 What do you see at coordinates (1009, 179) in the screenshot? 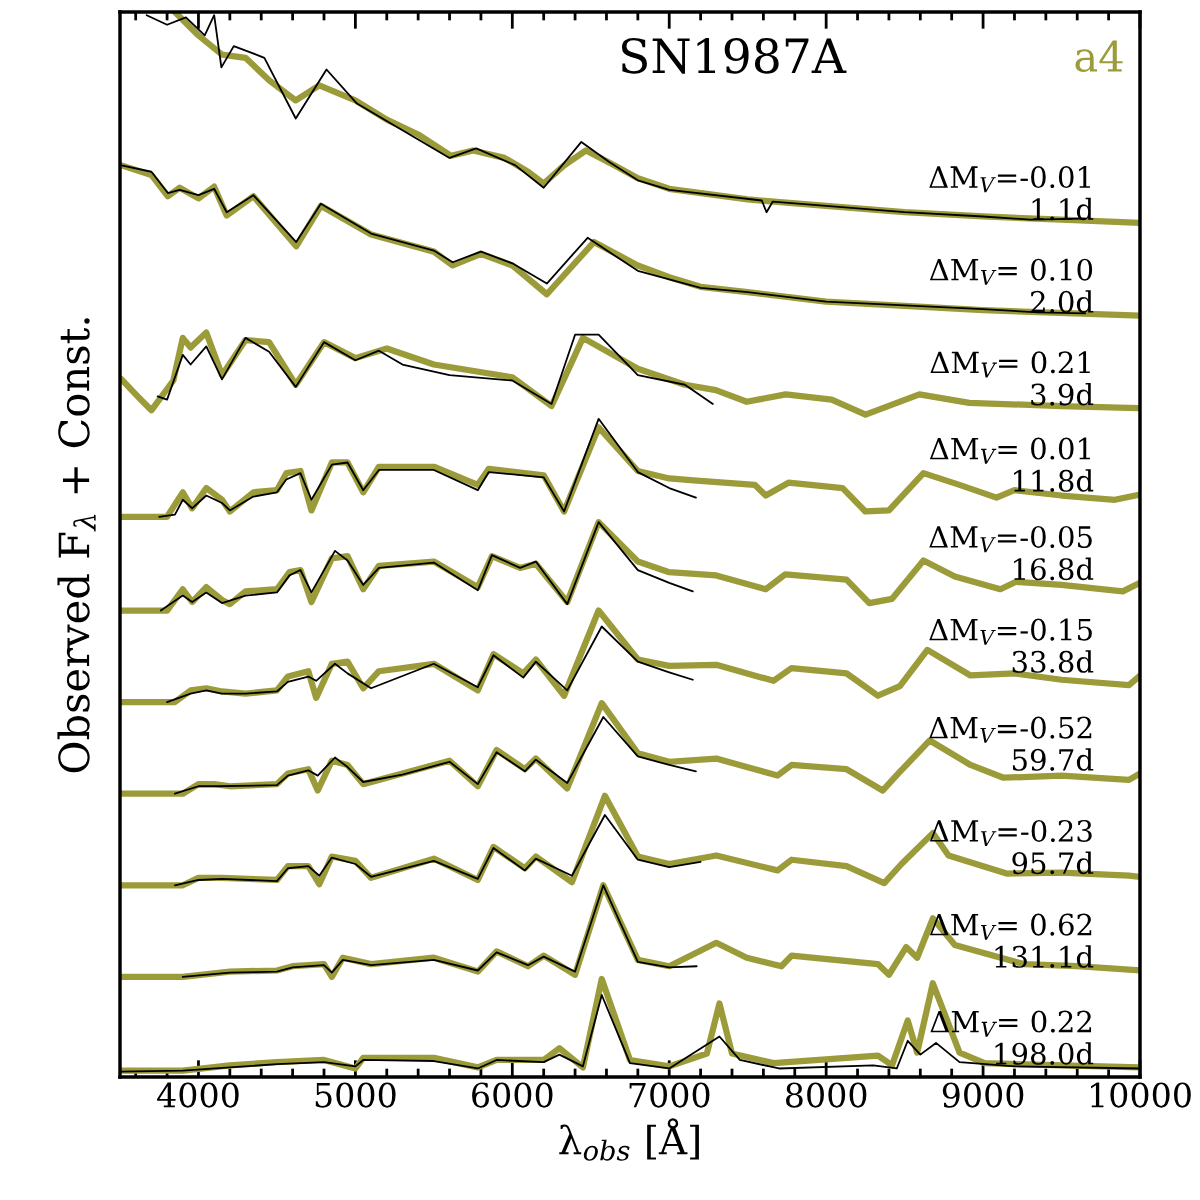
I see `annotation: ΔM$_{V}$=-0.01` at bounding box center [1009, 179].